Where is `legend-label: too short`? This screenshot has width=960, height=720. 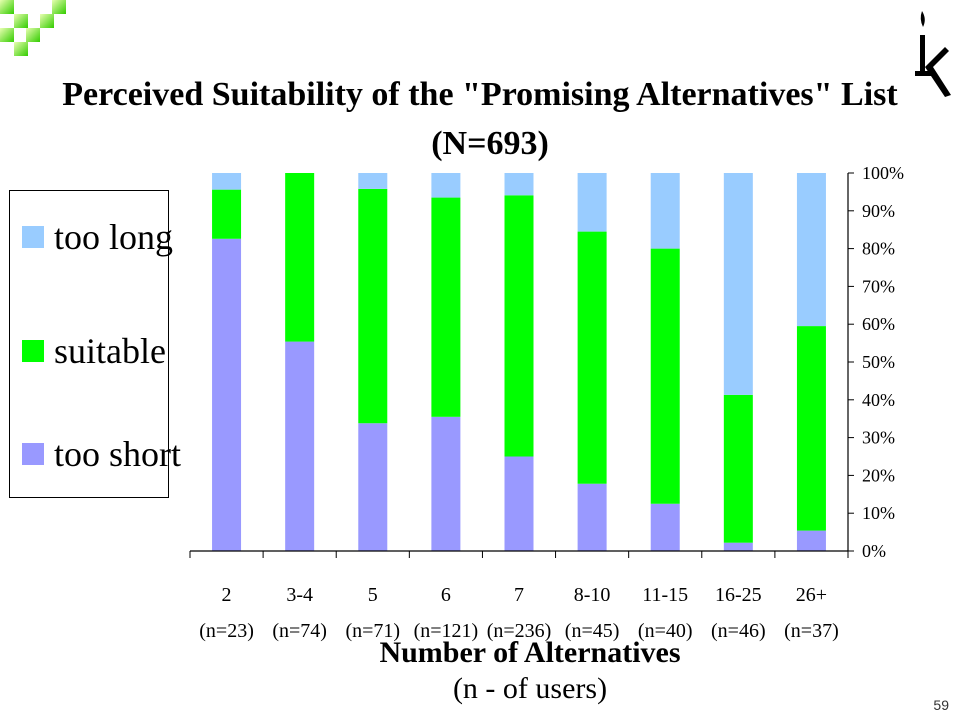 legend-label: too short is located at coordinates (118, 454).